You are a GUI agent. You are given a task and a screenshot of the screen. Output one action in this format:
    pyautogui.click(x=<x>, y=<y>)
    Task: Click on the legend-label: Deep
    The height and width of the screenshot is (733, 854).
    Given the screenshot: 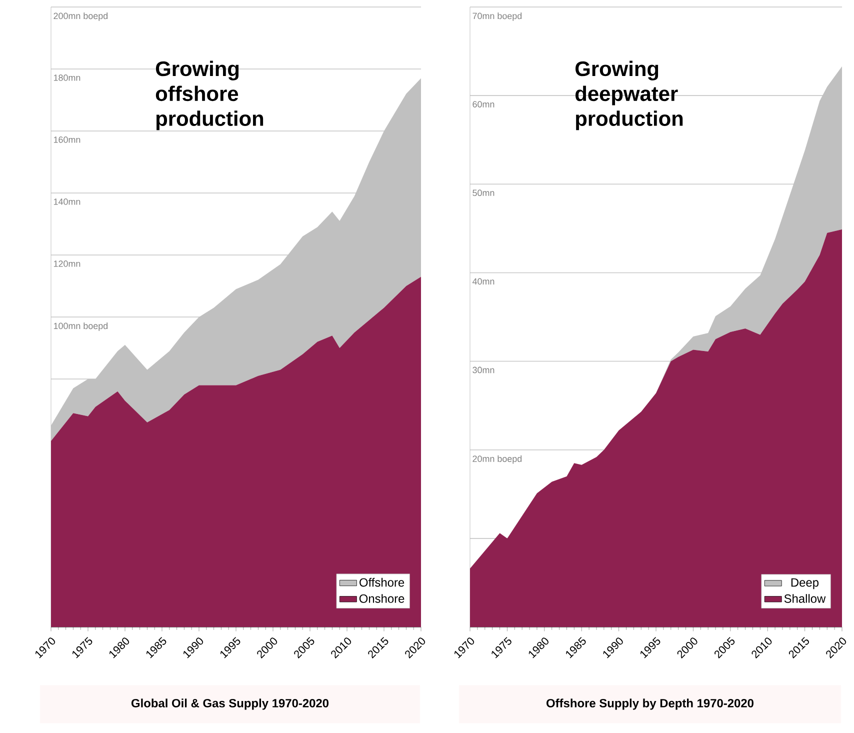 What is the action you would take?
    pyautogui.click(x=805, y=584)
    